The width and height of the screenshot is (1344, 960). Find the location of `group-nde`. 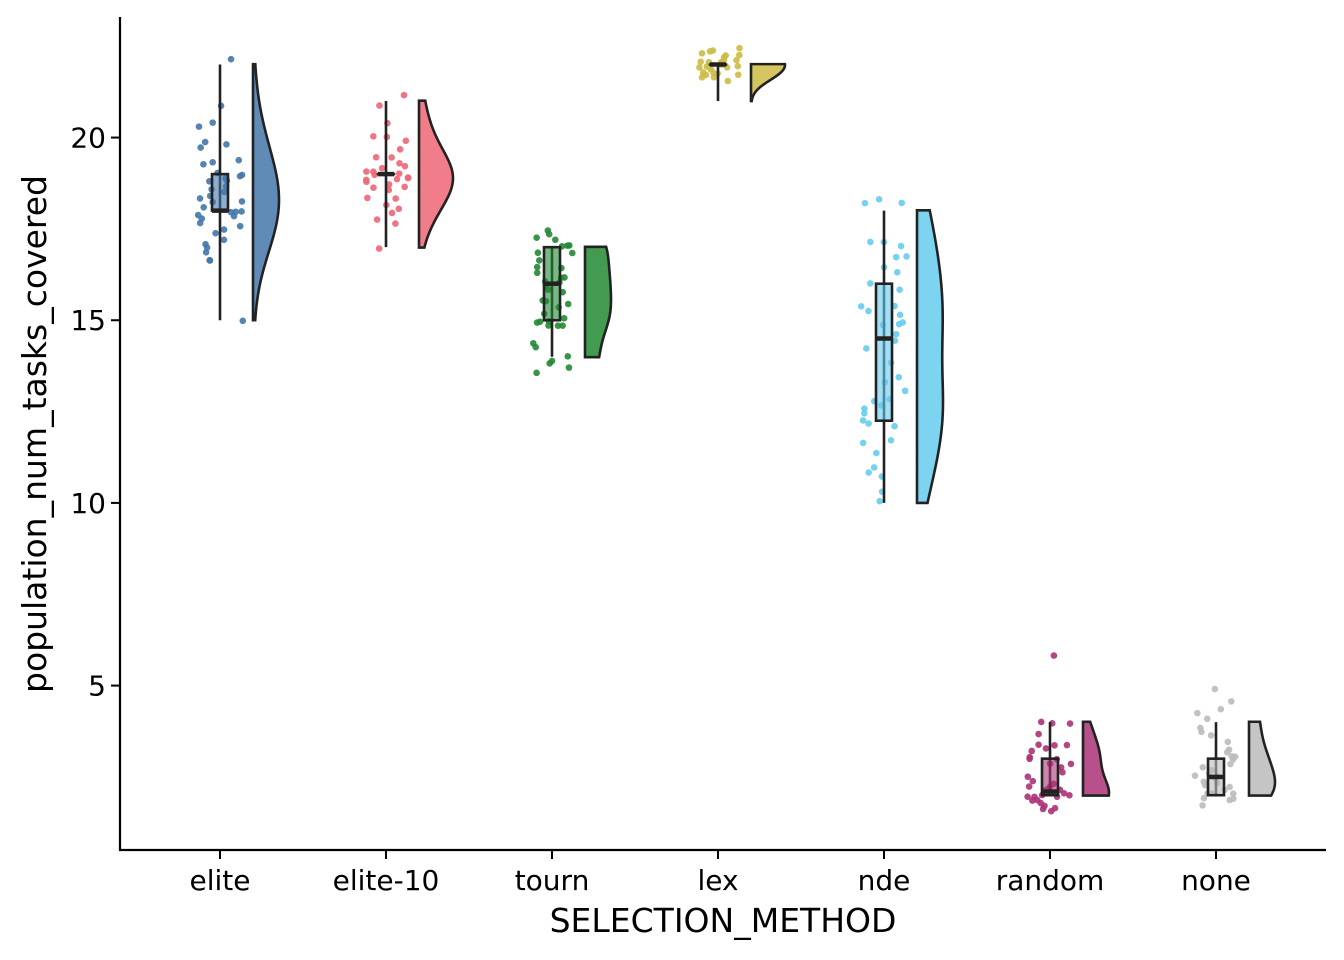

group-nde is located at coordinates (901, 350).